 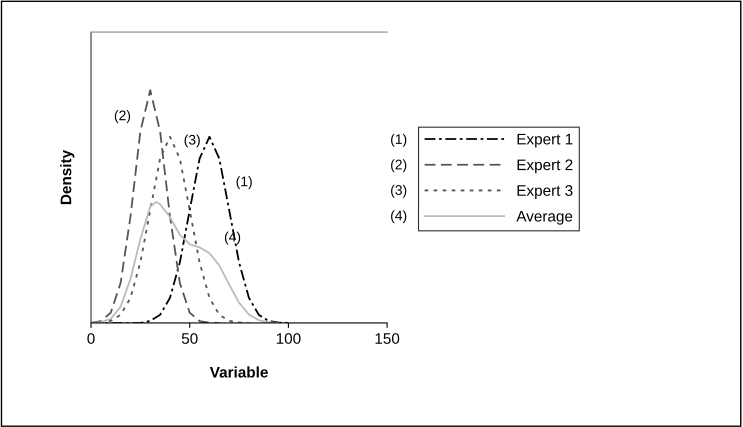 I want to click on annotation: (1), so click(x=244, y=183).